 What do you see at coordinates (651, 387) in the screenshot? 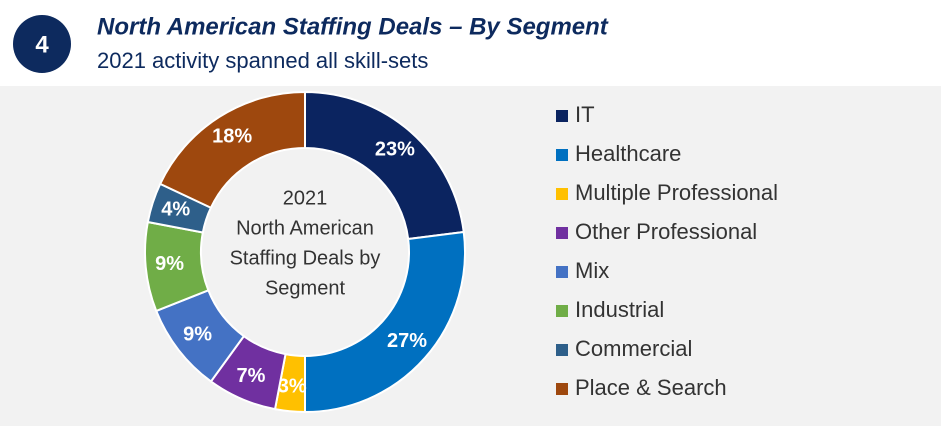
I see `legend-label: Place & Search` at bounding box center [651, 387].